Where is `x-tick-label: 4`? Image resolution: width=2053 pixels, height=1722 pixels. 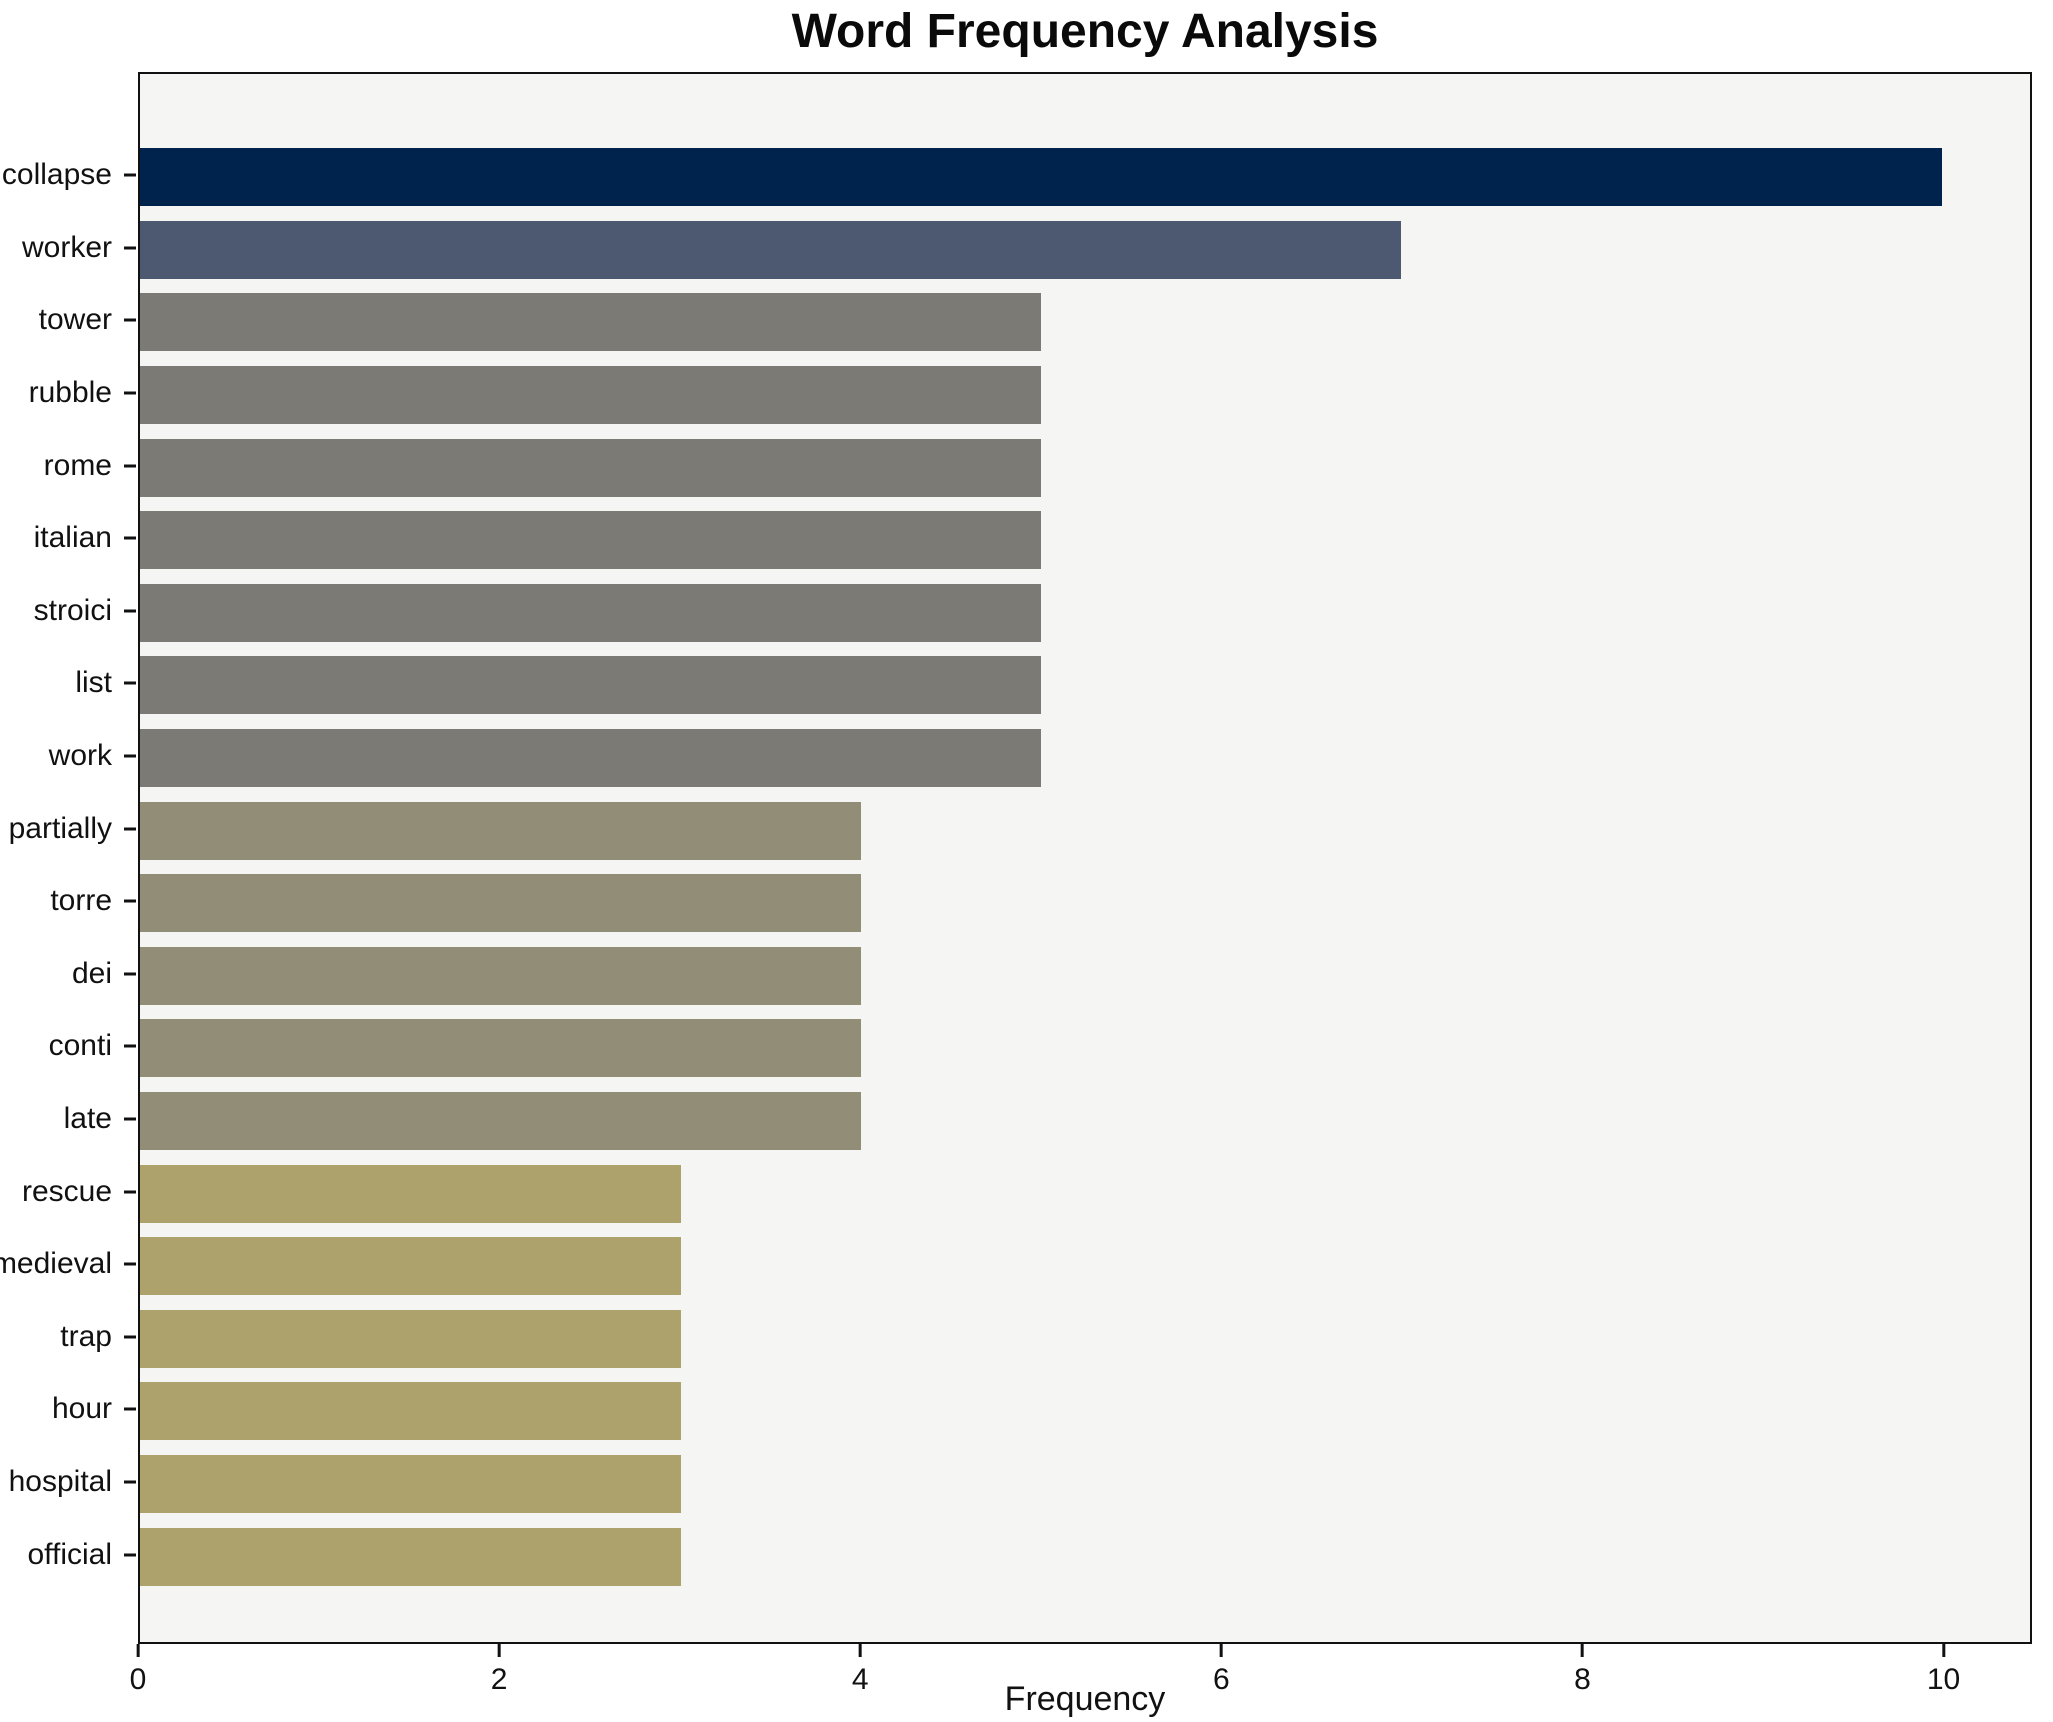
x-tick-label: 4 is located at coordinates (860, 1679).